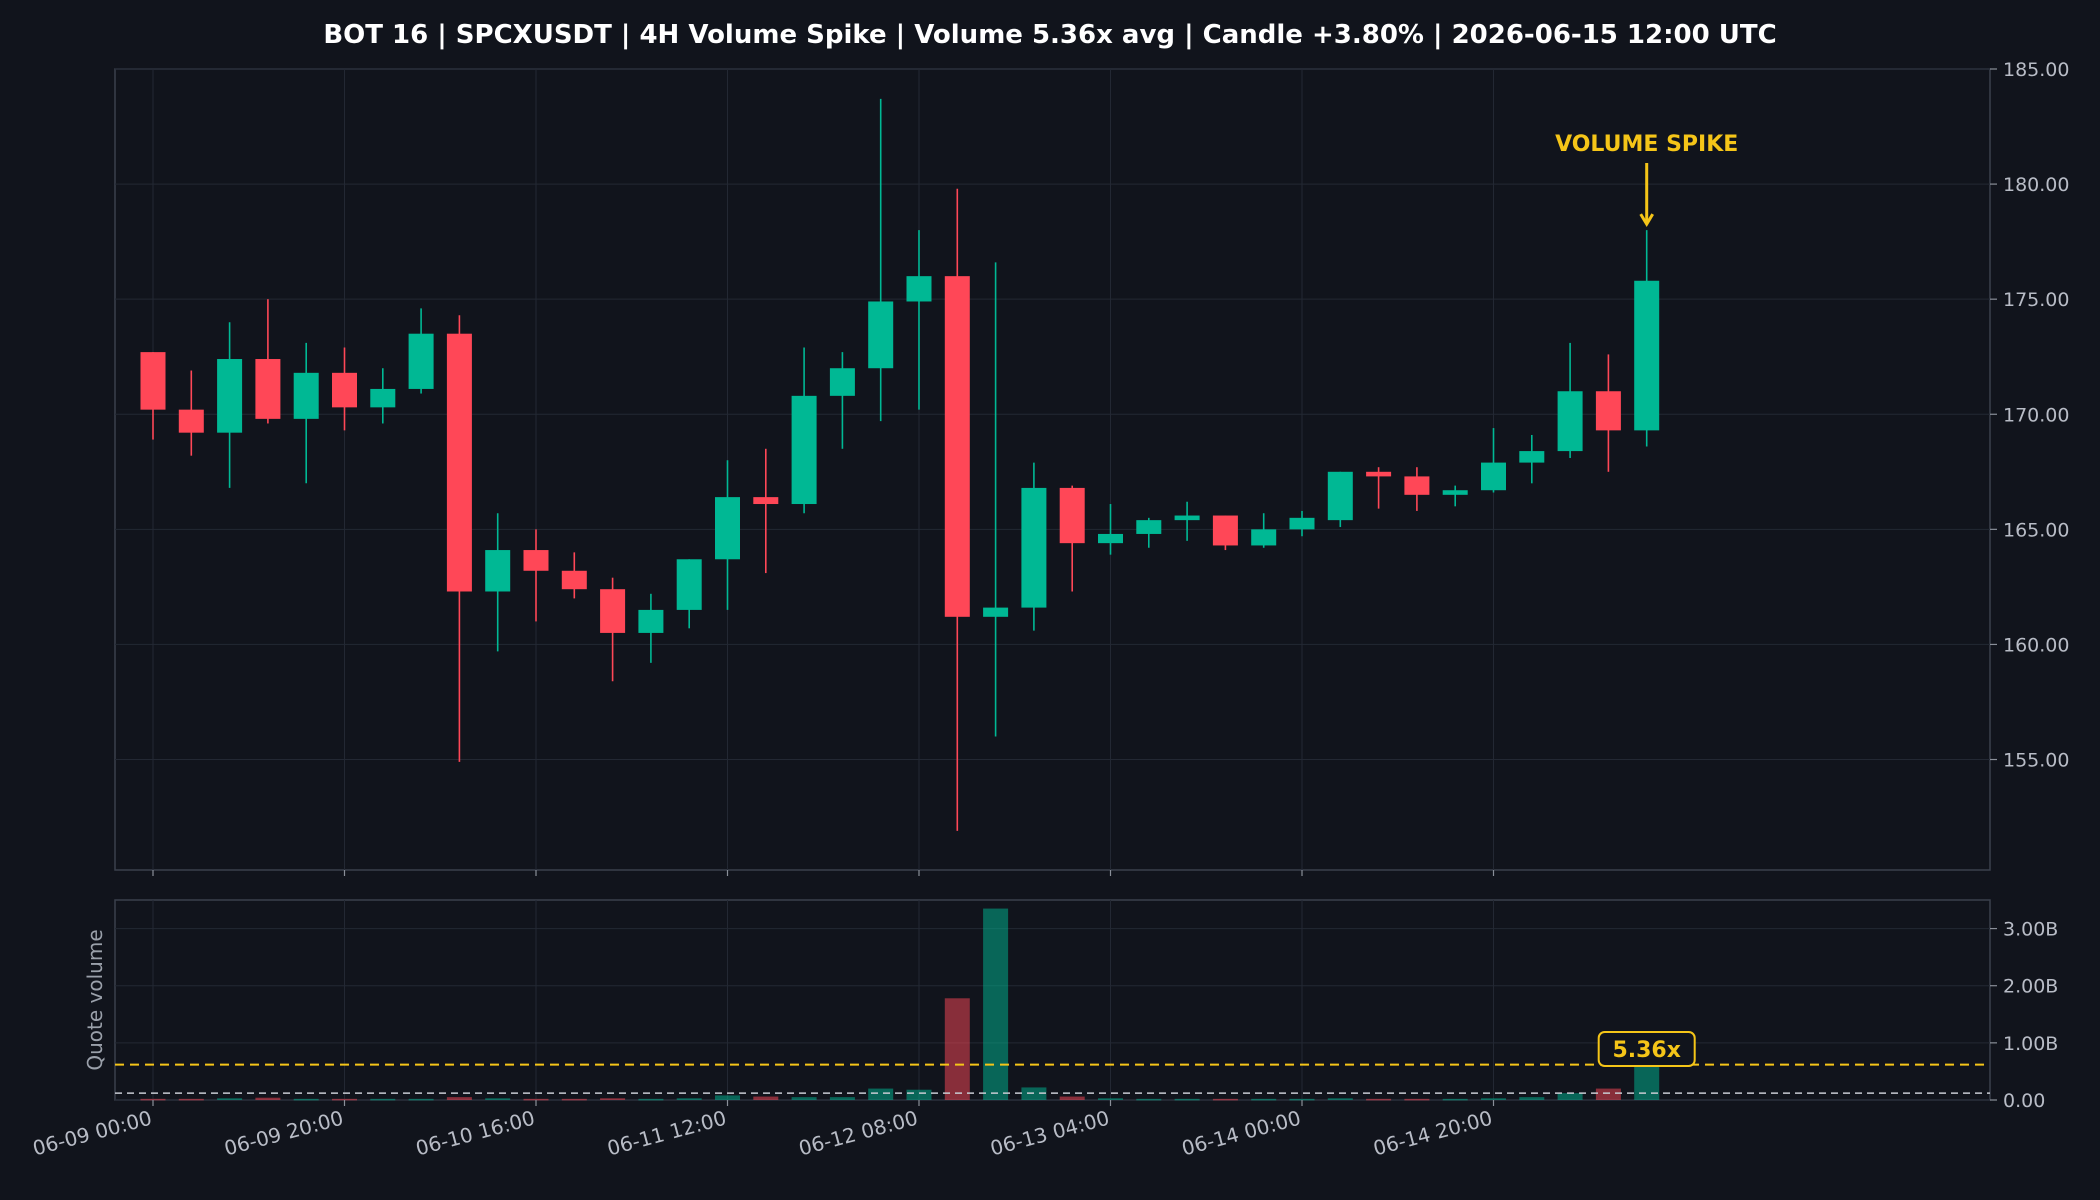 This screenshot has width=2100, height=1200. What do you see at coordinates (2030, 1044) in the screenshot?
I see `volume-tick-label: 1.00B` at bounding box center [2030, 1044].